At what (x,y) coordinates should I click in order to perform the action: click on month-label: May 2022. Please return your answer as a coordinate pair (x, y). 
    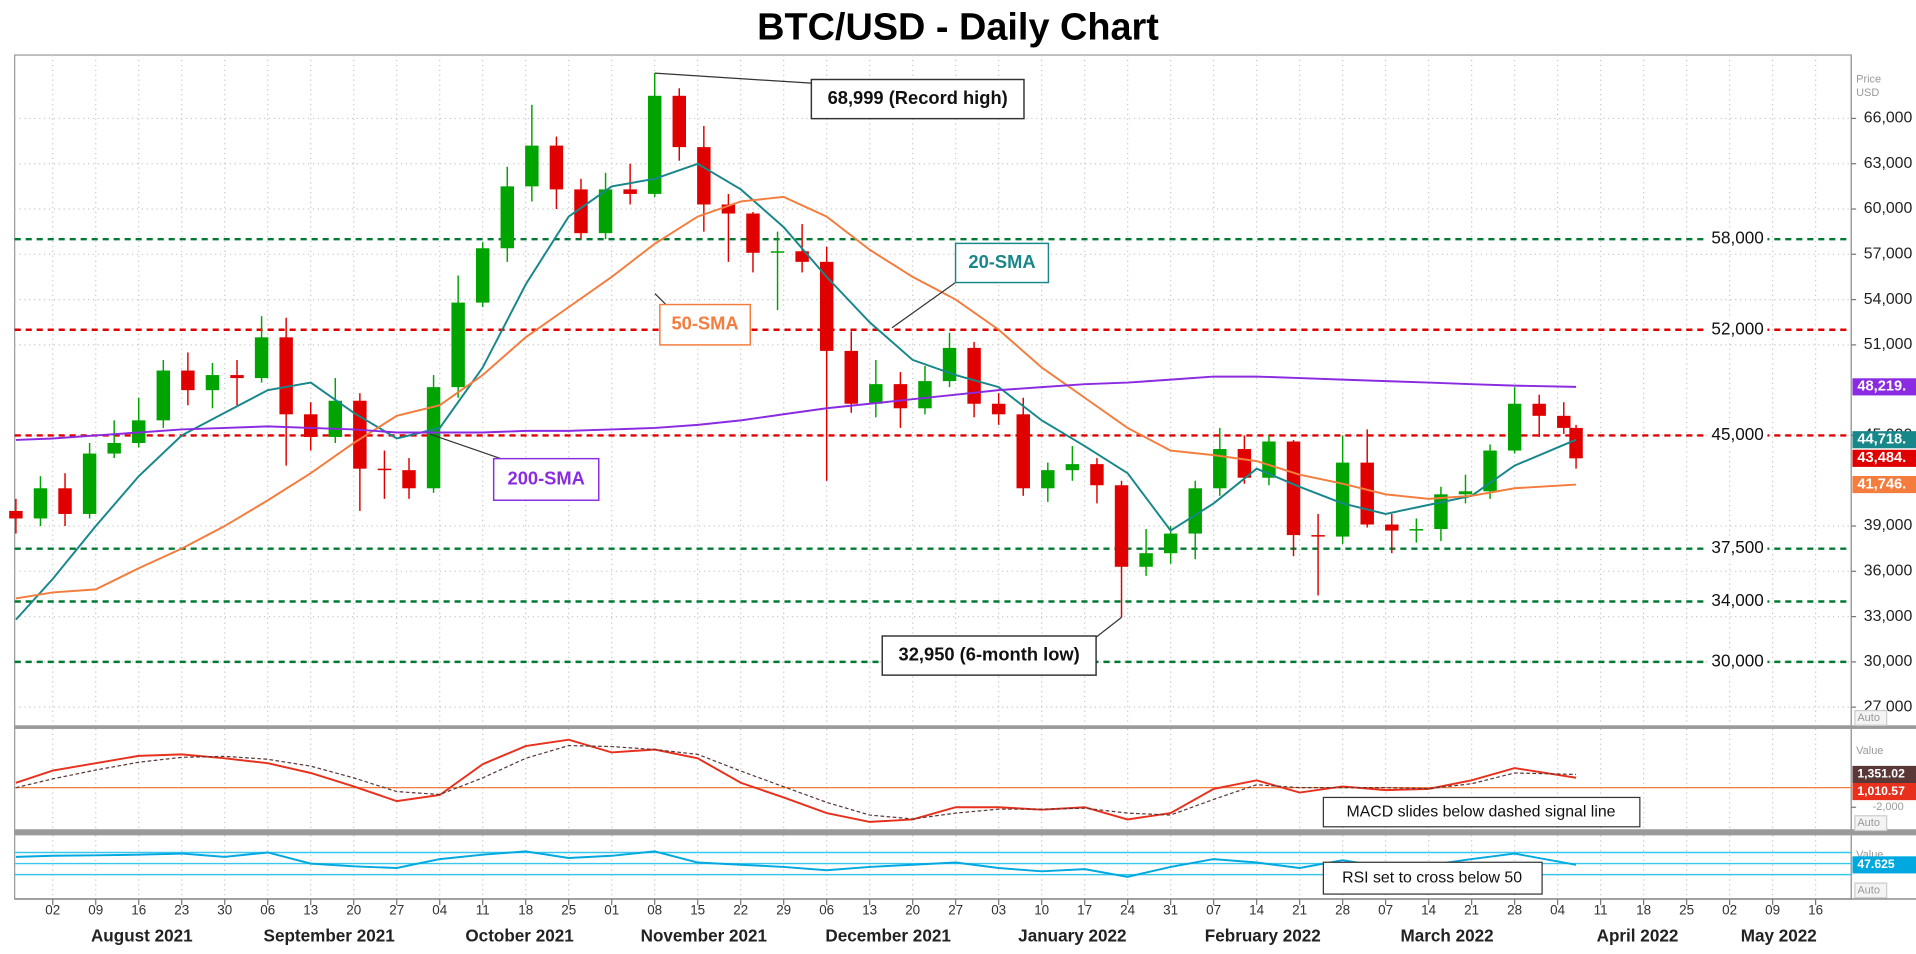
    Looking at the image, I should click on (1779, 935).